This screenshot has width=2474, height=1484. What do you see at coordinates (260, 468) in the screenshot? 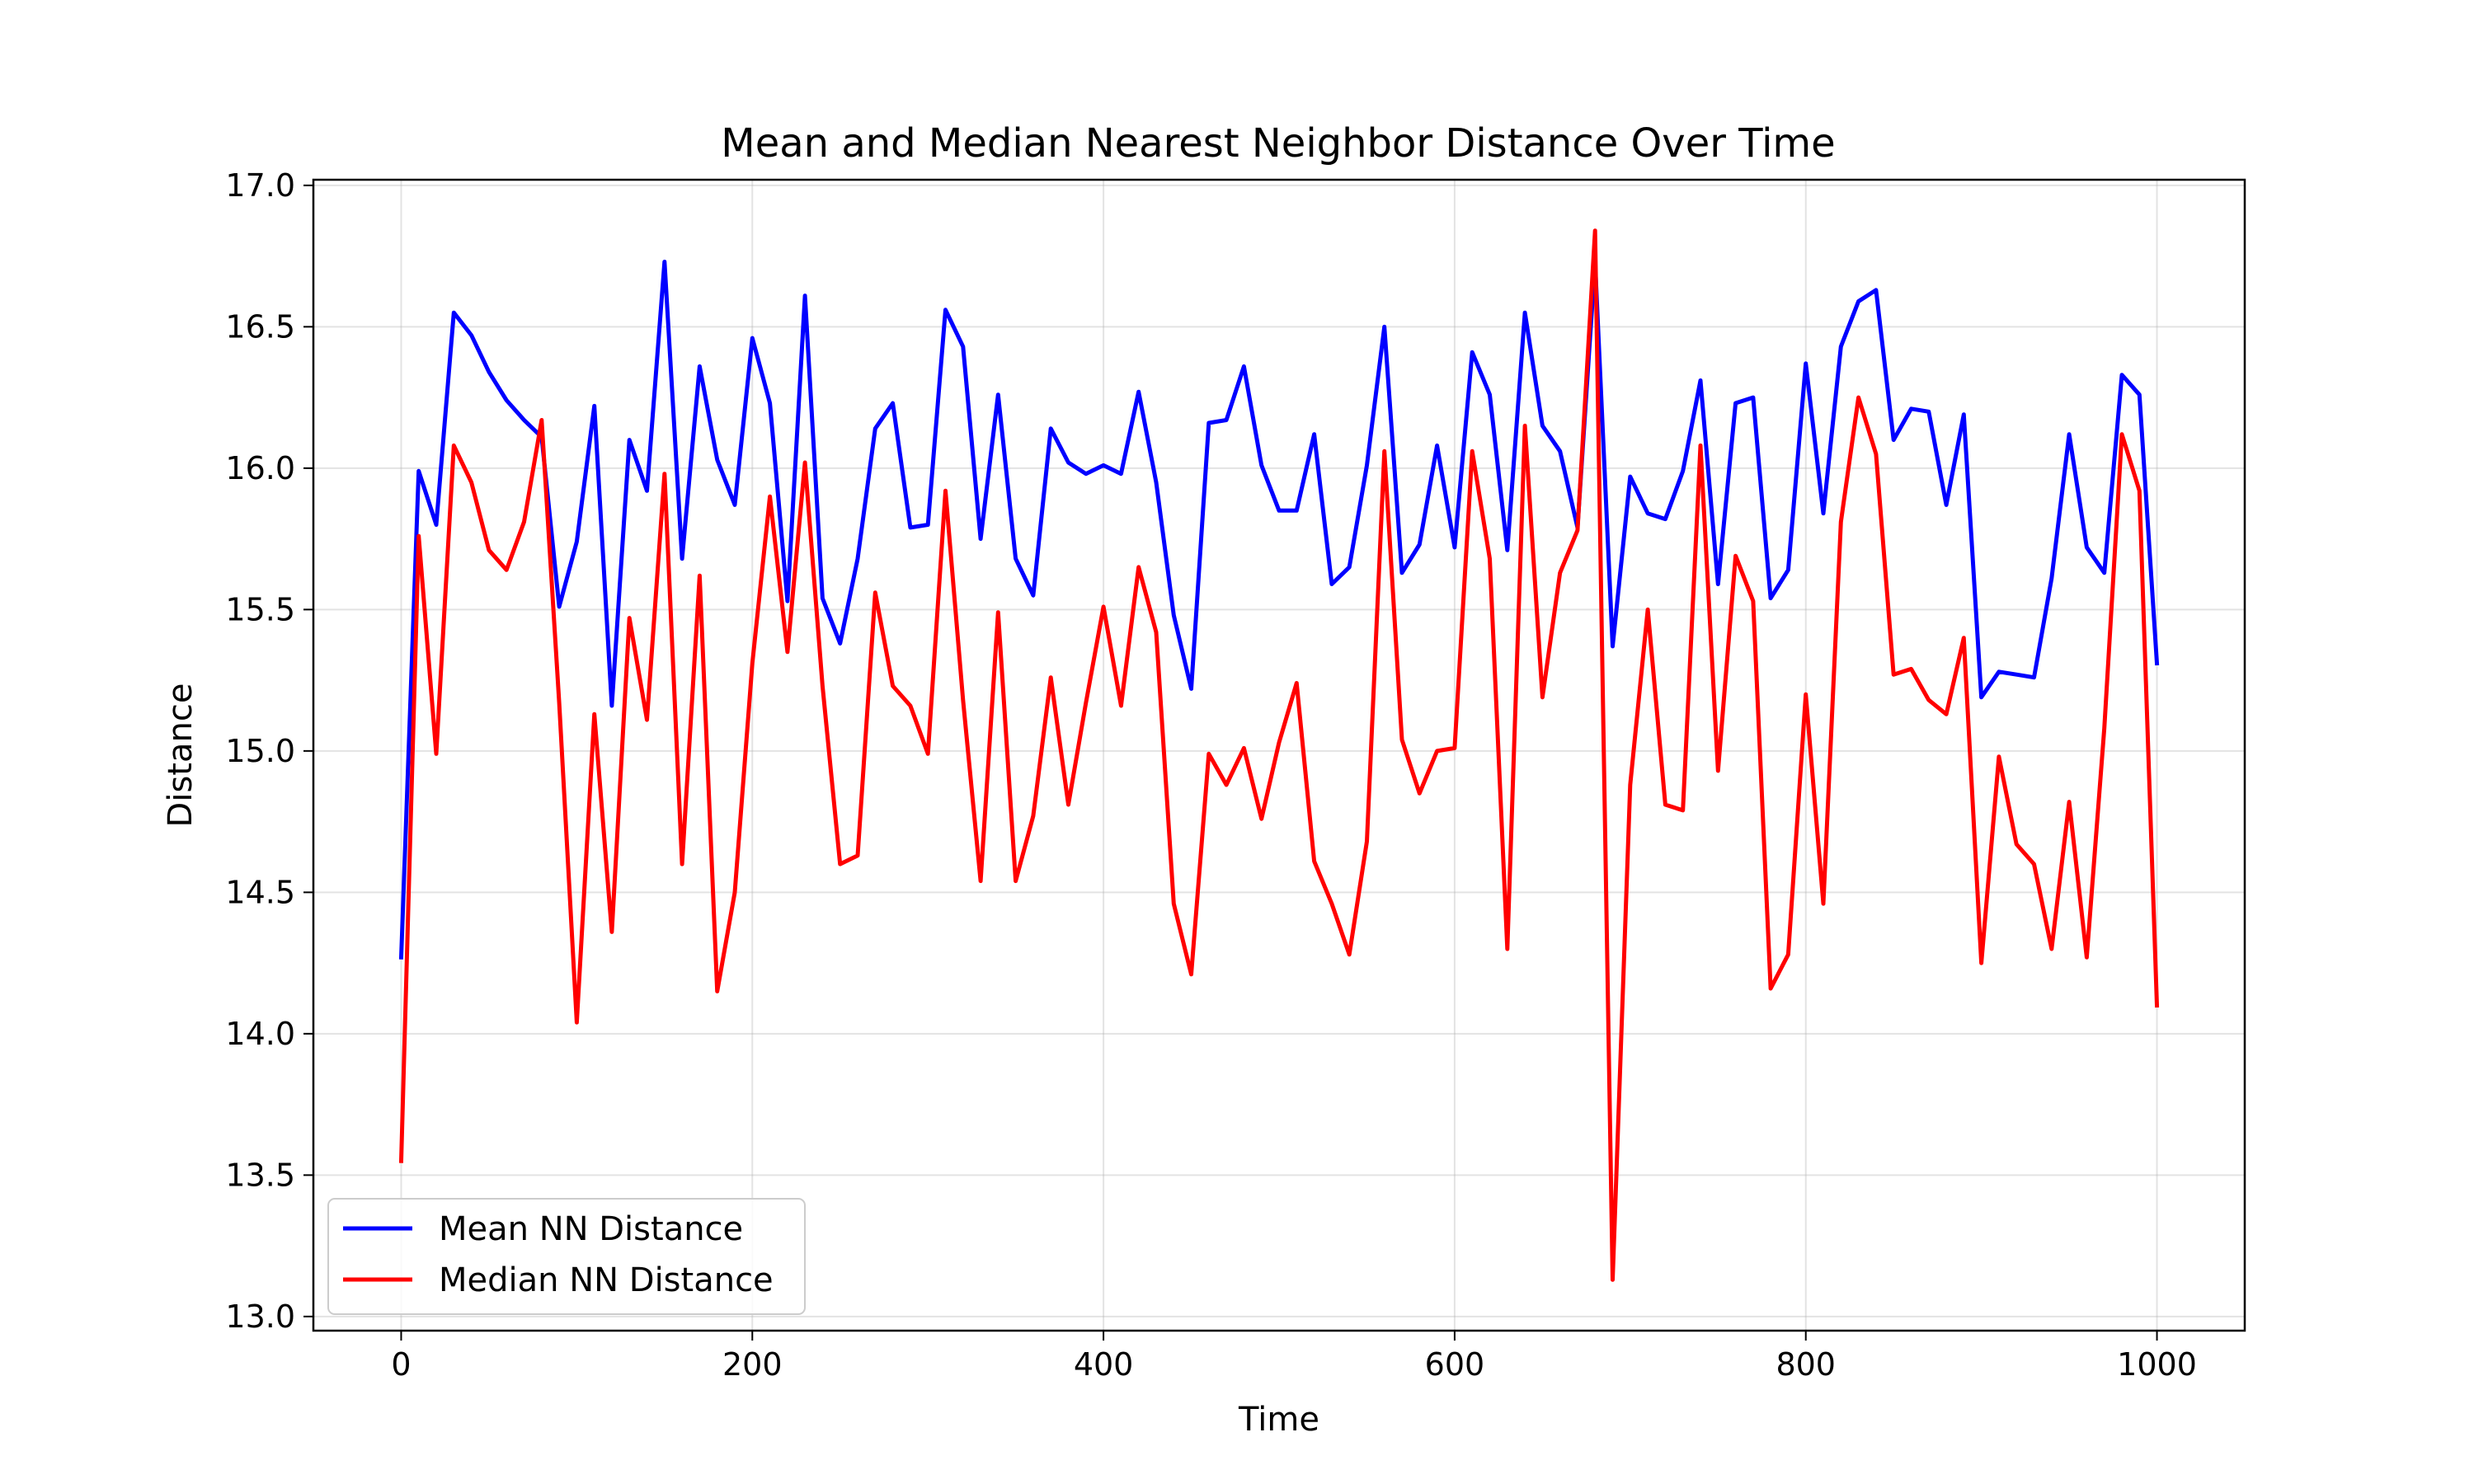
I see `y-tick-label: 16.0` at bounding box center [260, 468].